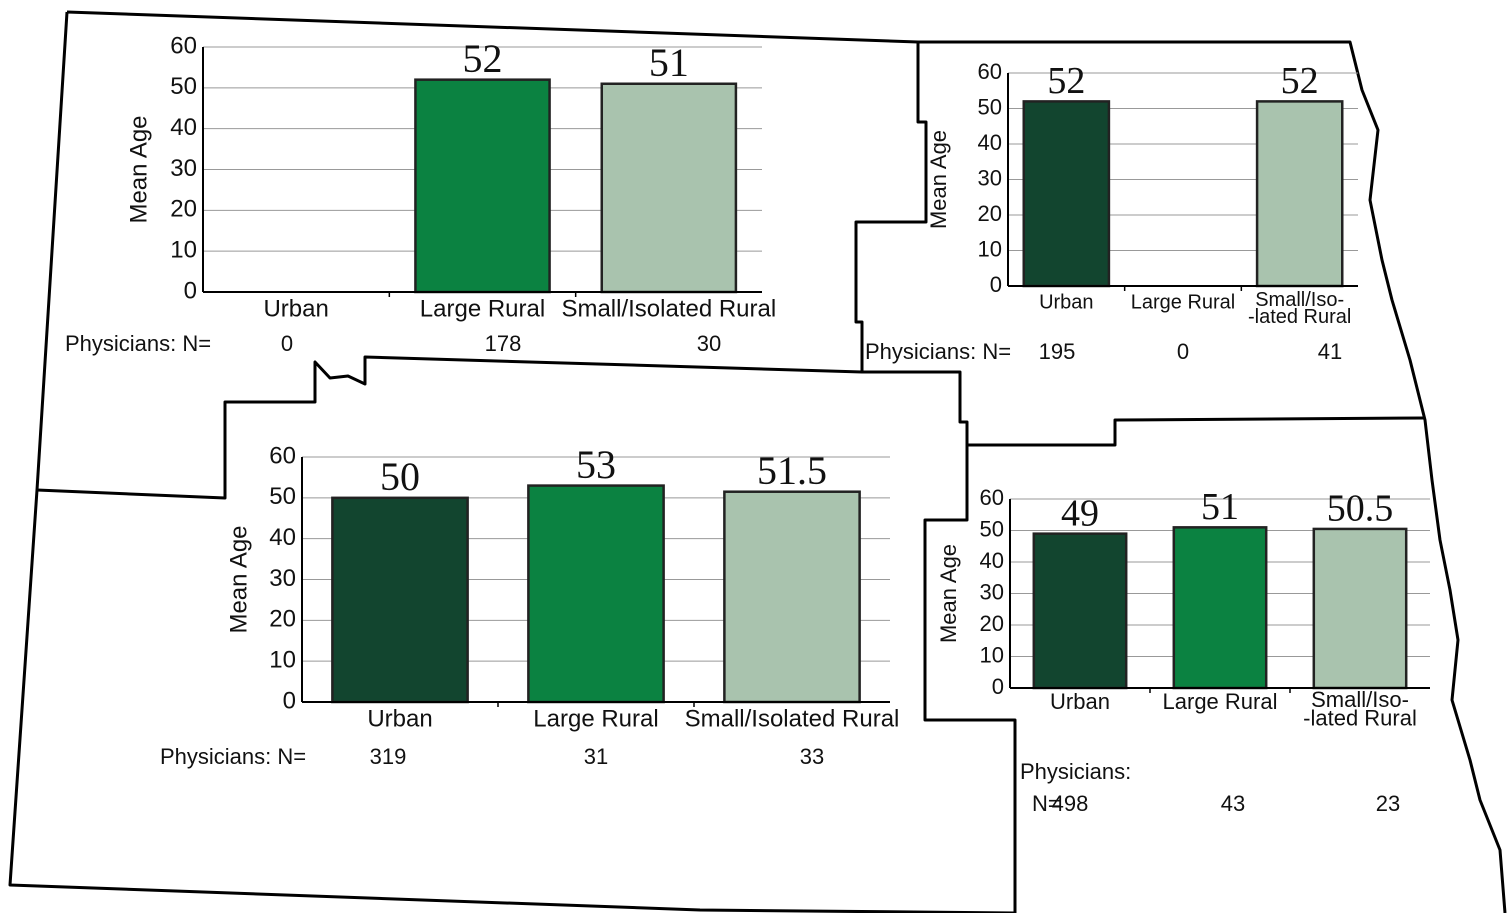 The image size is (1512, 913). Describe the element at coordinates (792, 470) in the screenshot. I see `value-label: 51.5` at that location.